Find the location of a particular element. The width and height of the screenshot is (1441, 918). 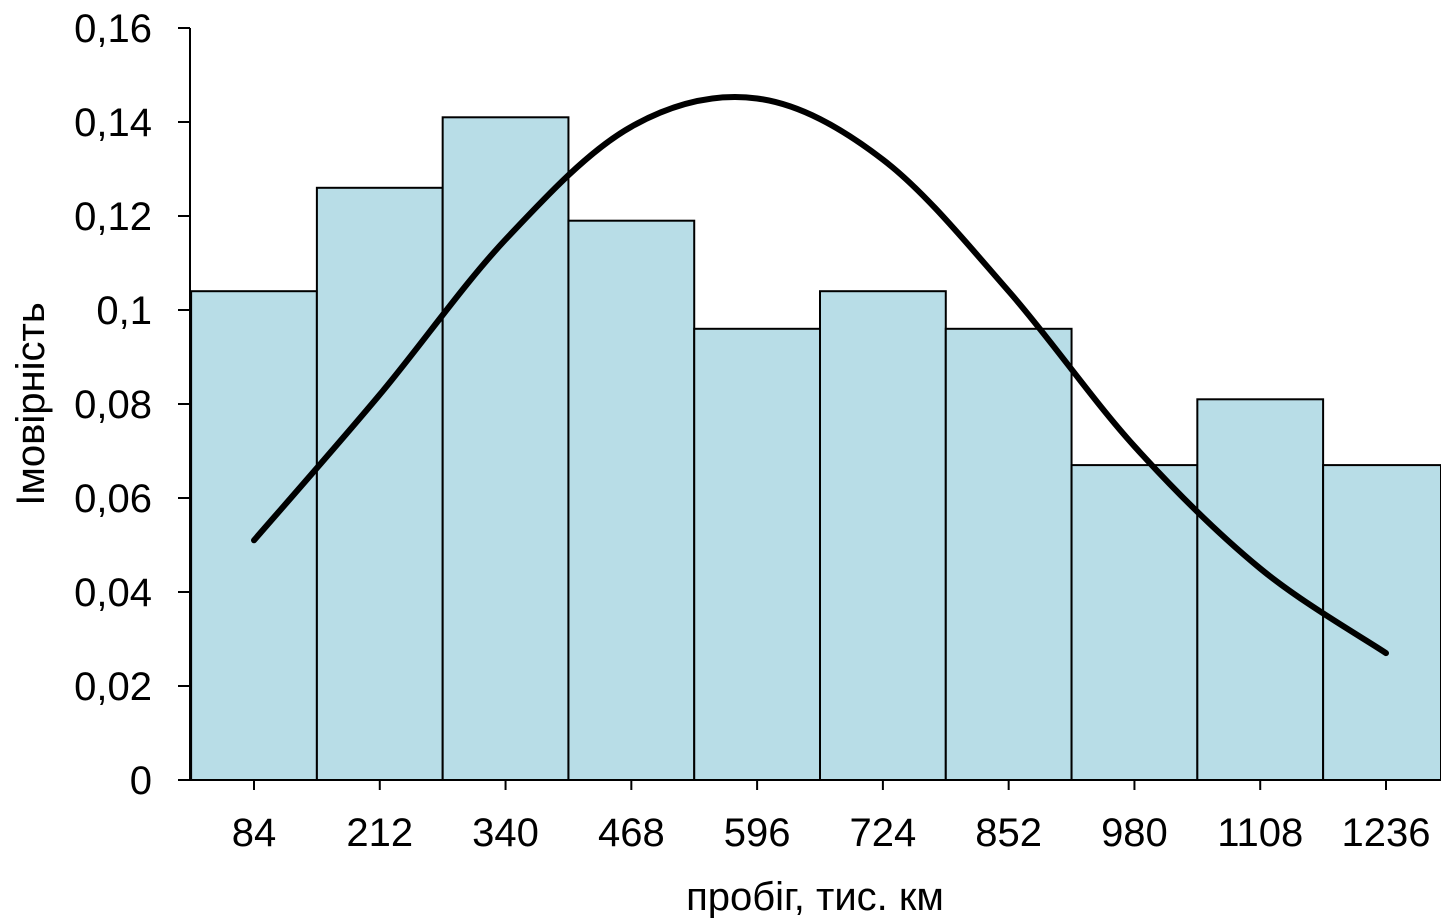

y-tick-label: 0,12 is located at coordinates (113, 217).